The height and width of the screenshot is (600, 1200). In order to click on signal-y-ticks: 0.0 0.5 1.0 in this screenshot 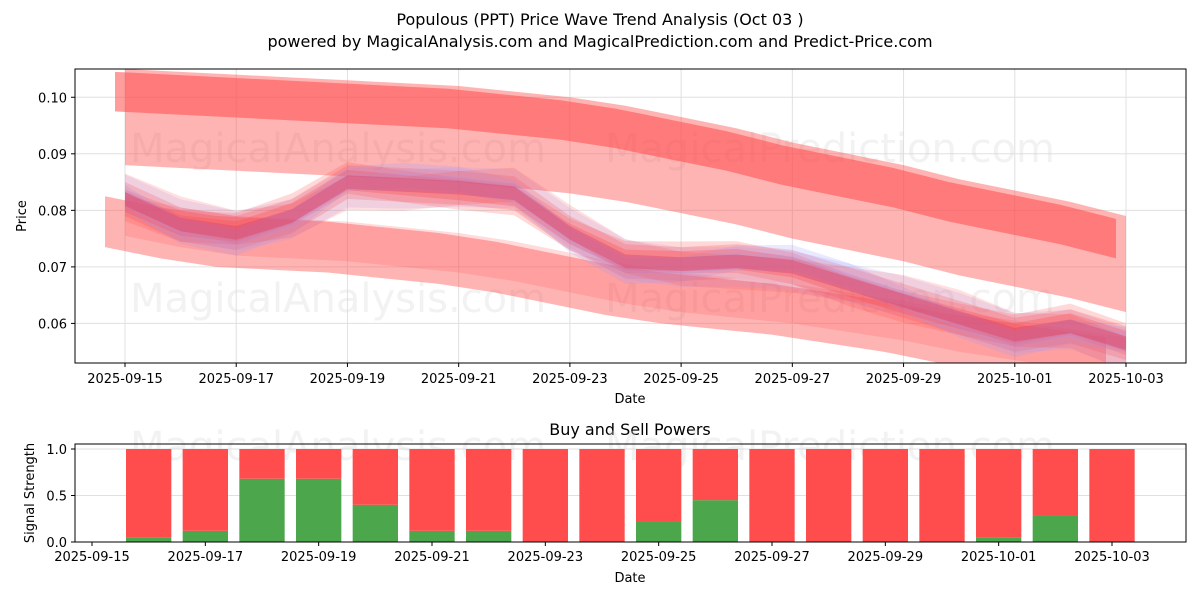, I will do `click(60, 497)`.